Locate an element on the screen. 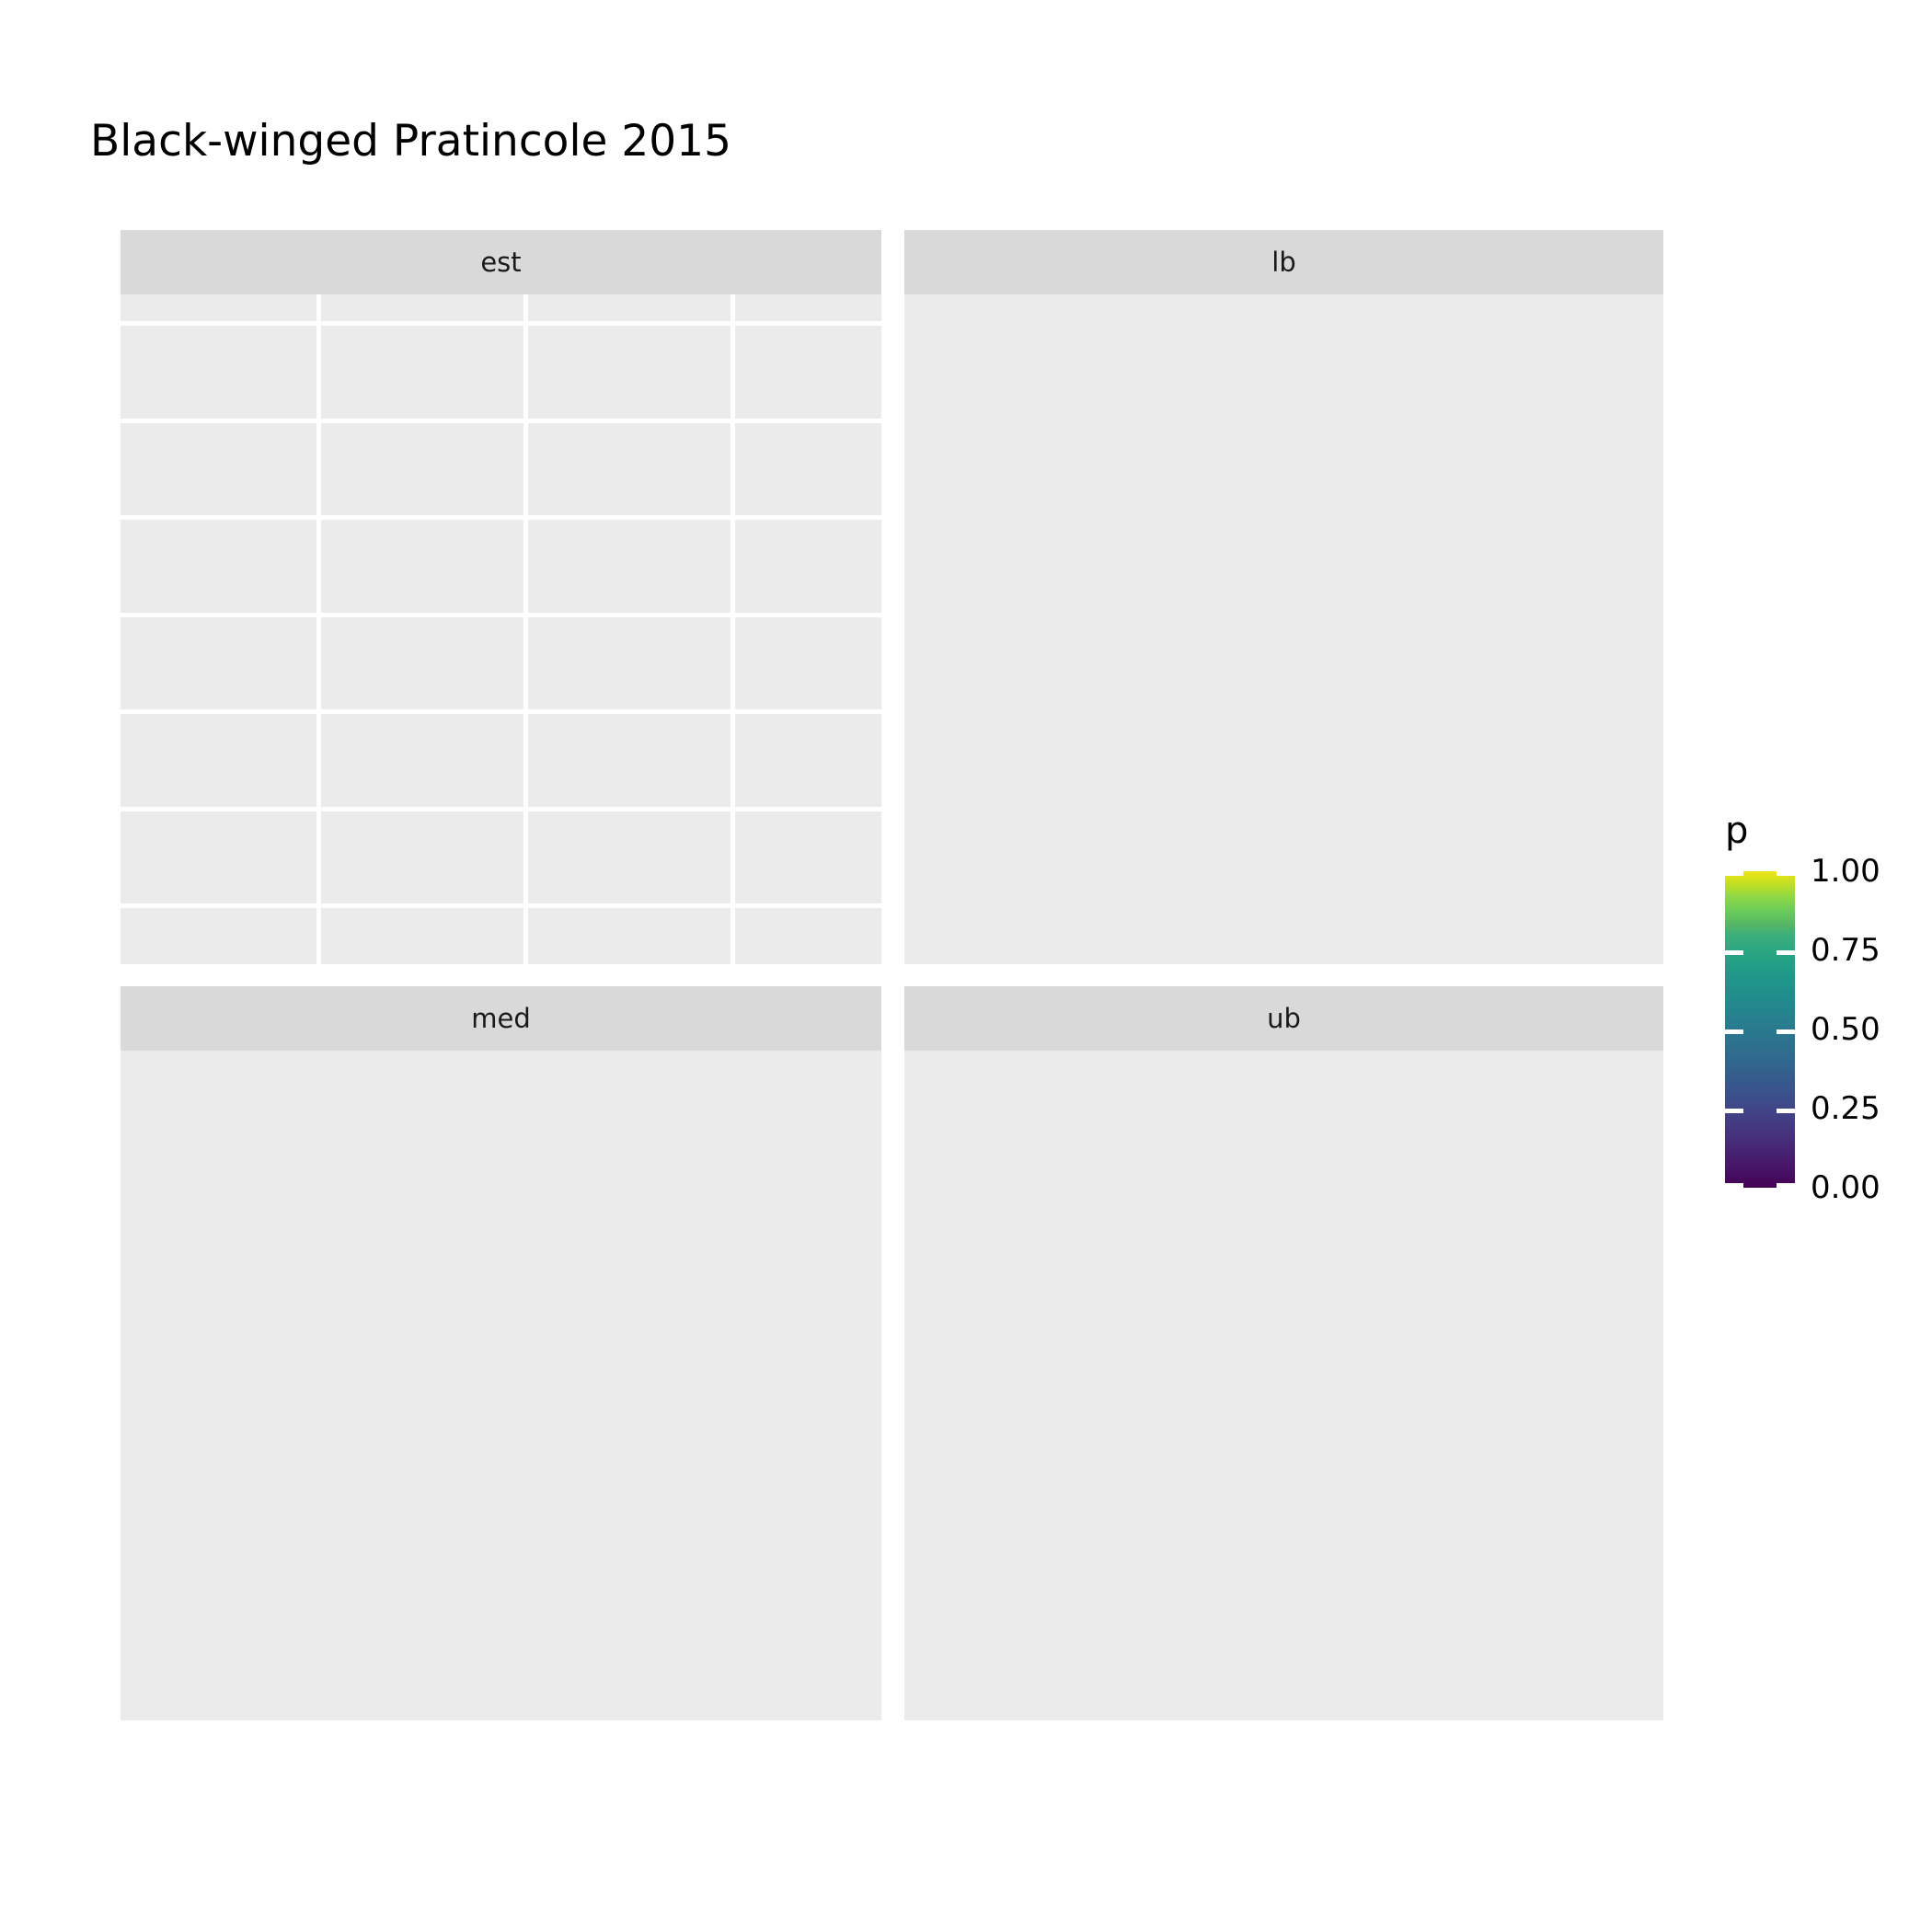 This screenshot has height=1932, width=1932. legend-label-1-00: 1.00 is located at coordinates (1845, 871).